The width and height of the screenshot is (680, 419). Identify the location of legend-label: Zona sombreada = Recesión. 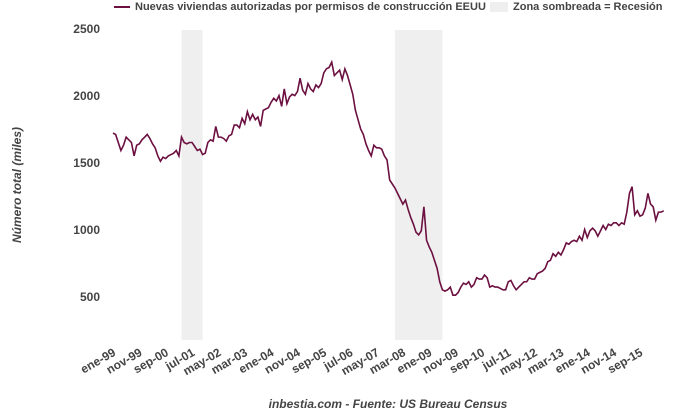
(588, 7).